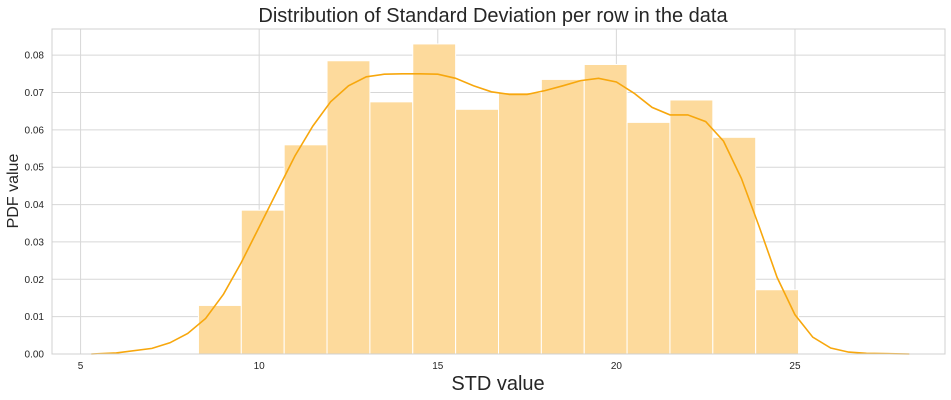  Describe the element at coordinates (497, 384) in the screenshot. I see `x-axis-label: STD value` at that location.